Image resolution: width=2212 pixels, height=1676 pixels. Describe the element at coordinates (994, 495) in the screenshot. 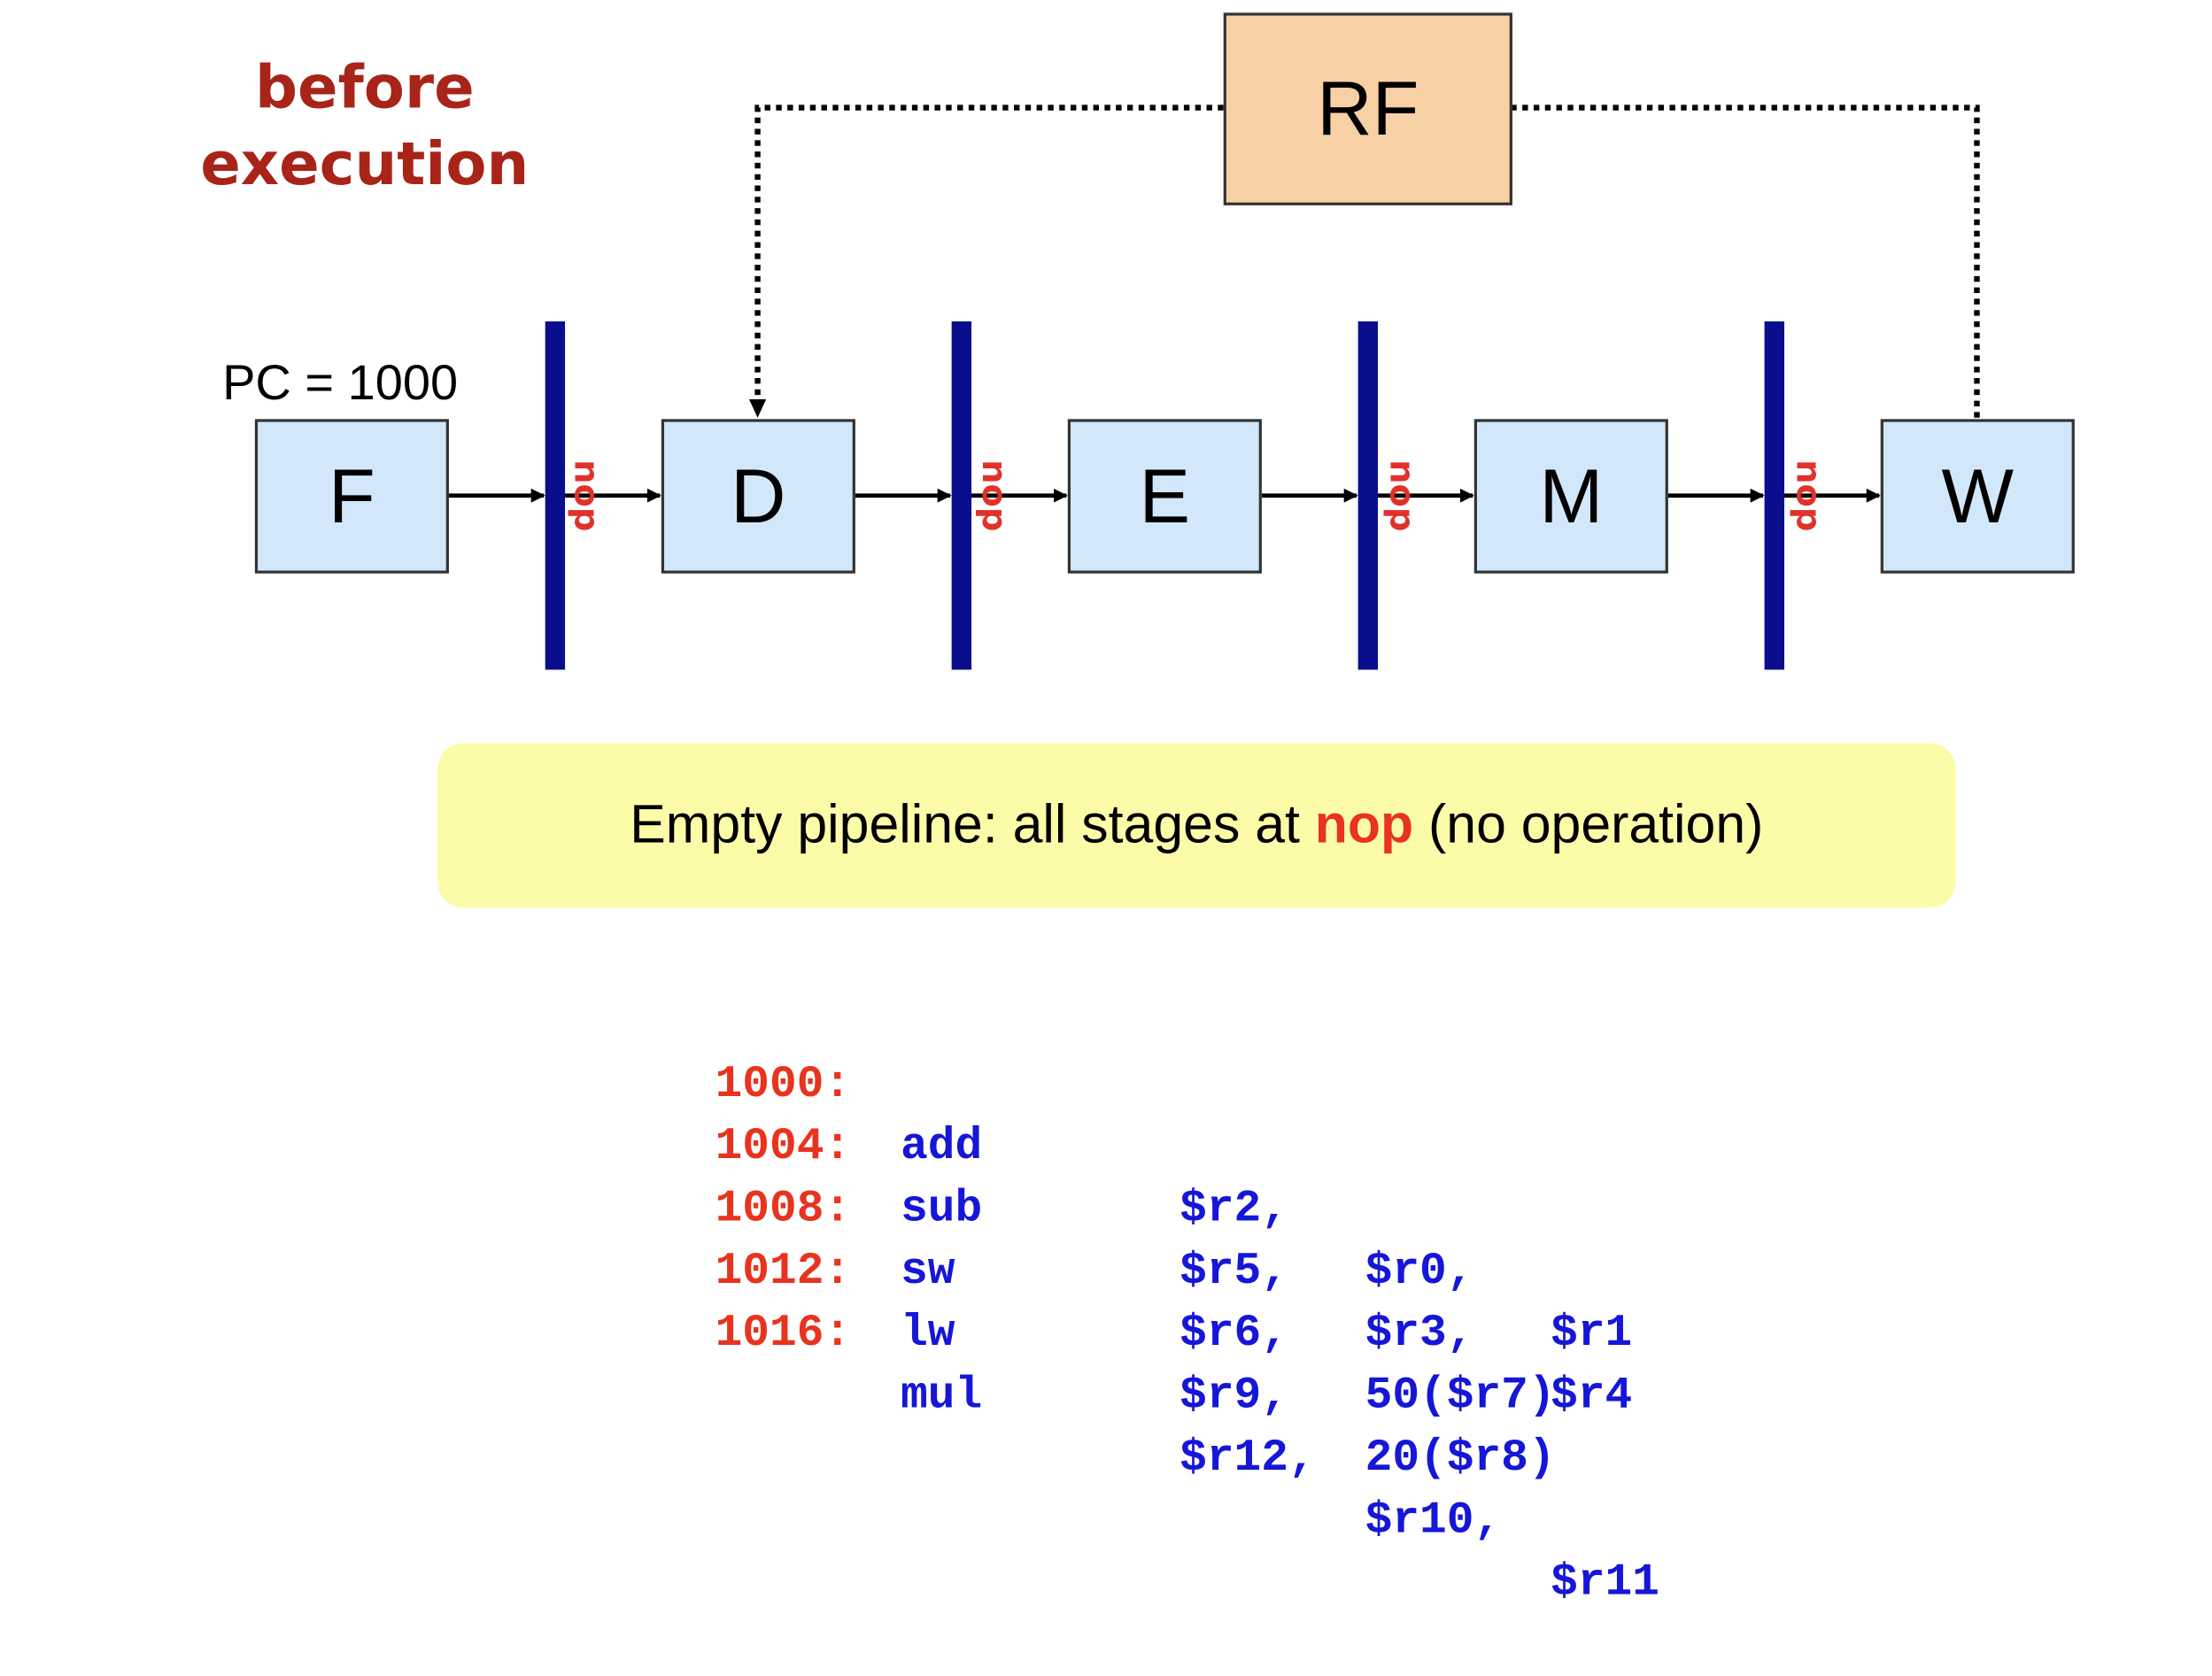

I see `latch-de-nop-label: nop` at that location.